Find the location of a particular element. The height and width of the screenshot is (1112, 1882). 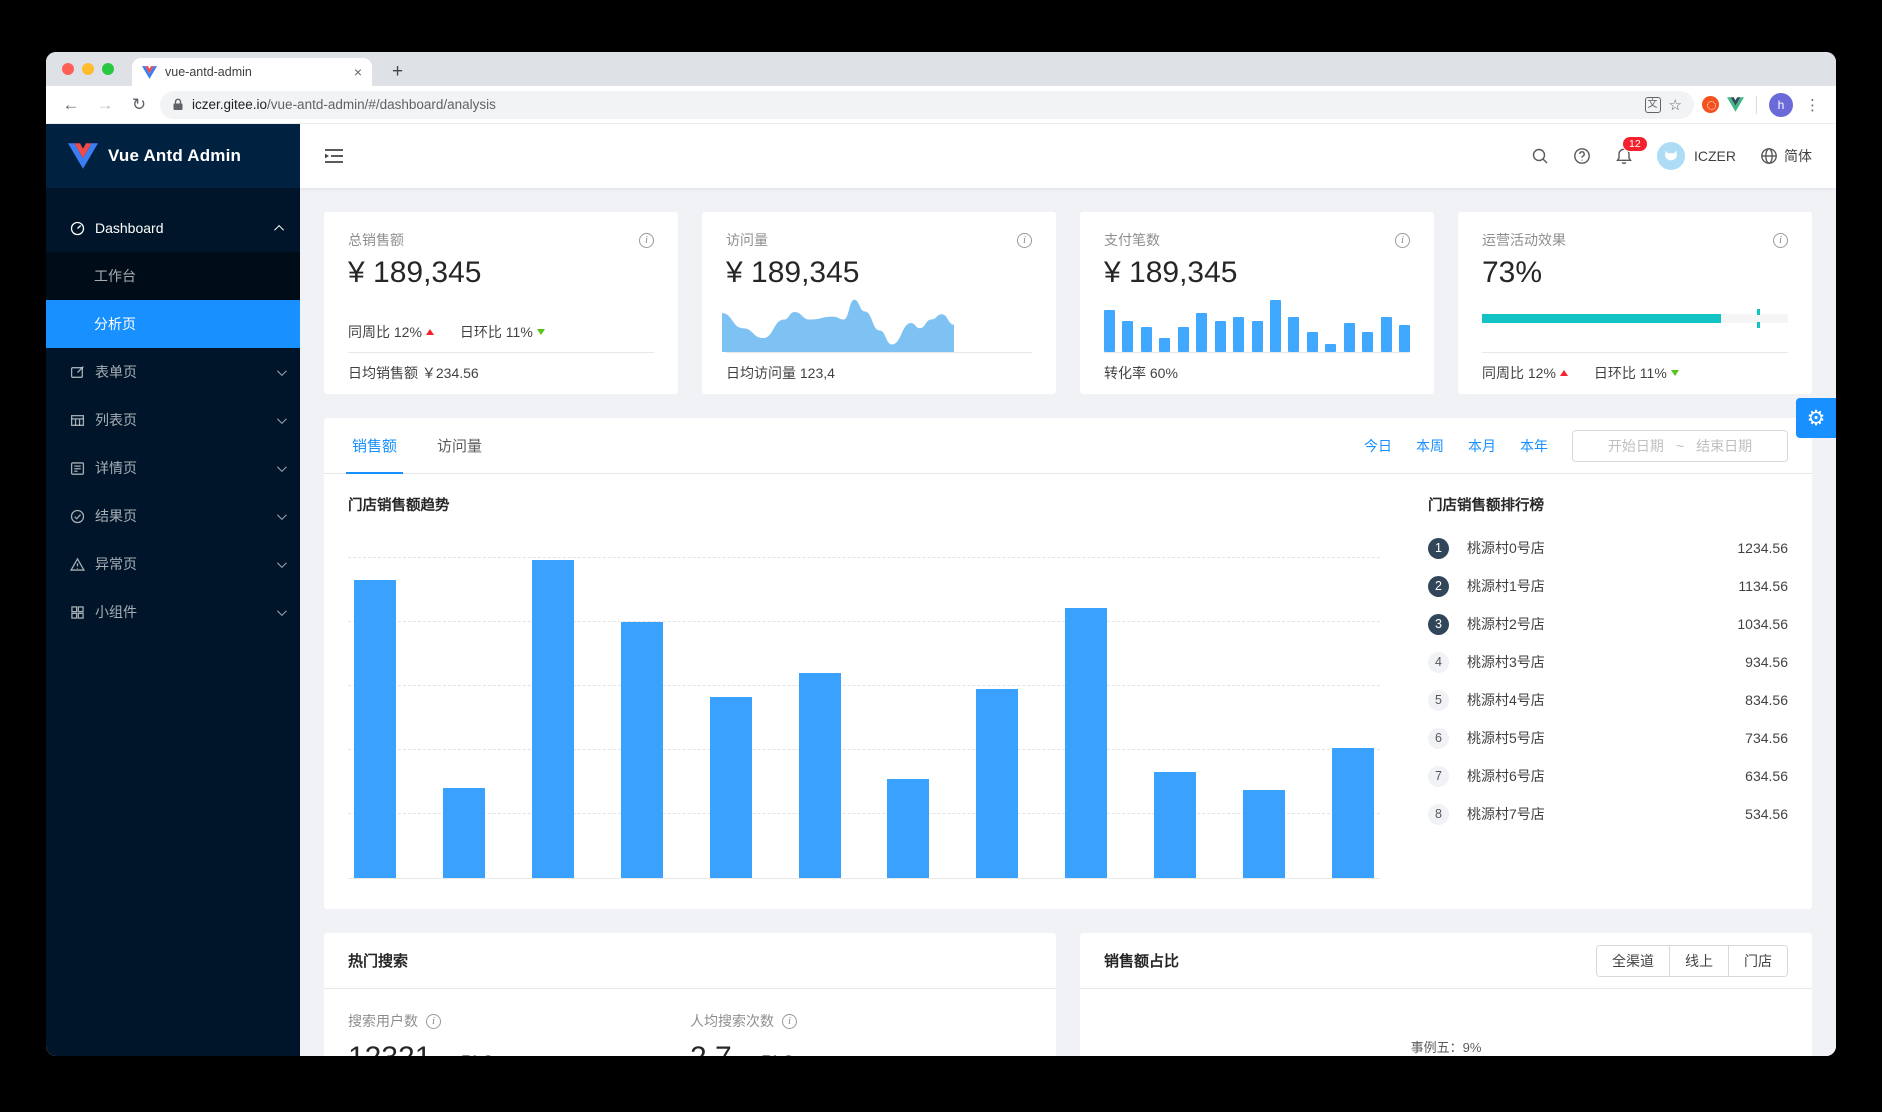

sidebar-item-widgets: 小组件 is located at coordinates (173, 612).